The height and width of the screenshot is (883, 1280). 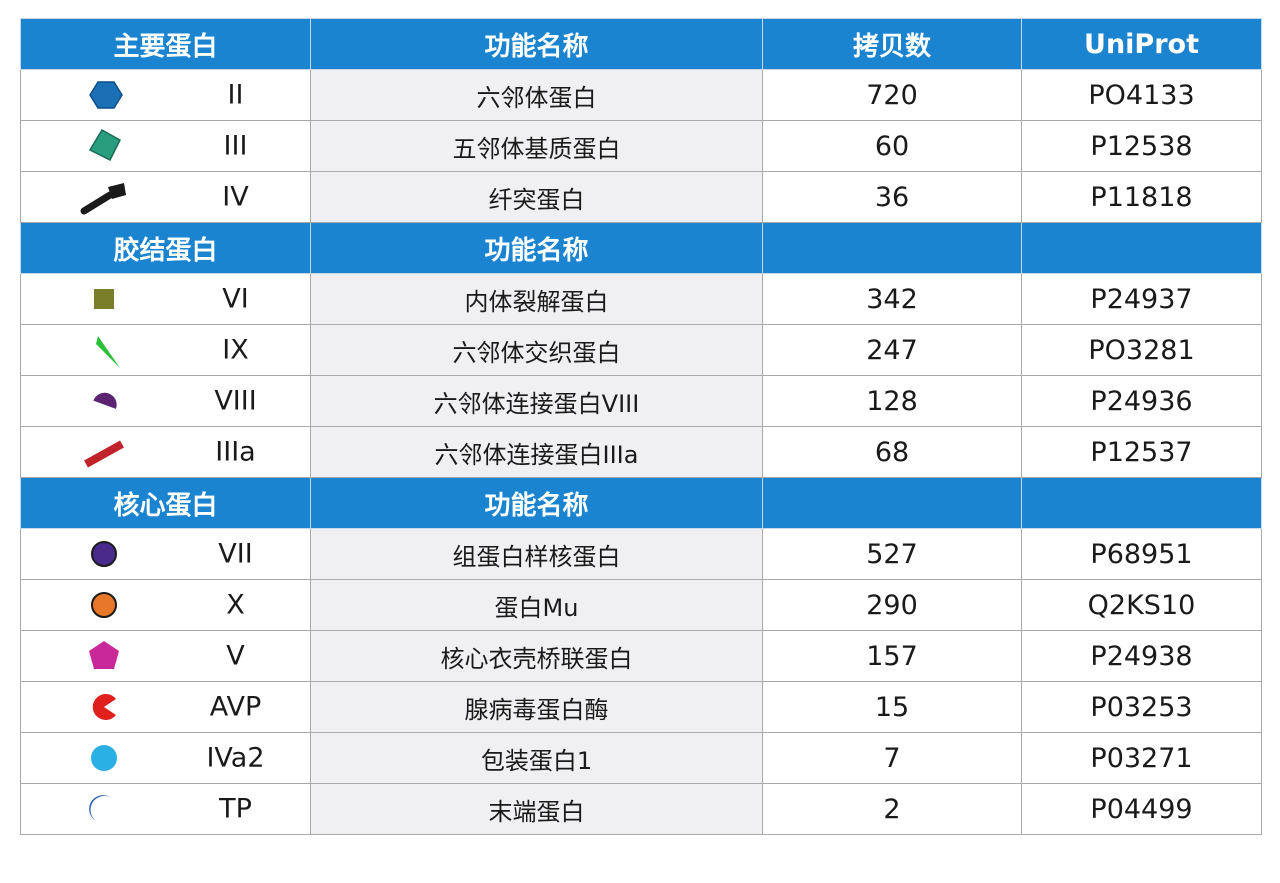 I want to click on section-header-row: 主要蛋白 功能名称 拷贝数 UniProt, so click(x=641, y=44).